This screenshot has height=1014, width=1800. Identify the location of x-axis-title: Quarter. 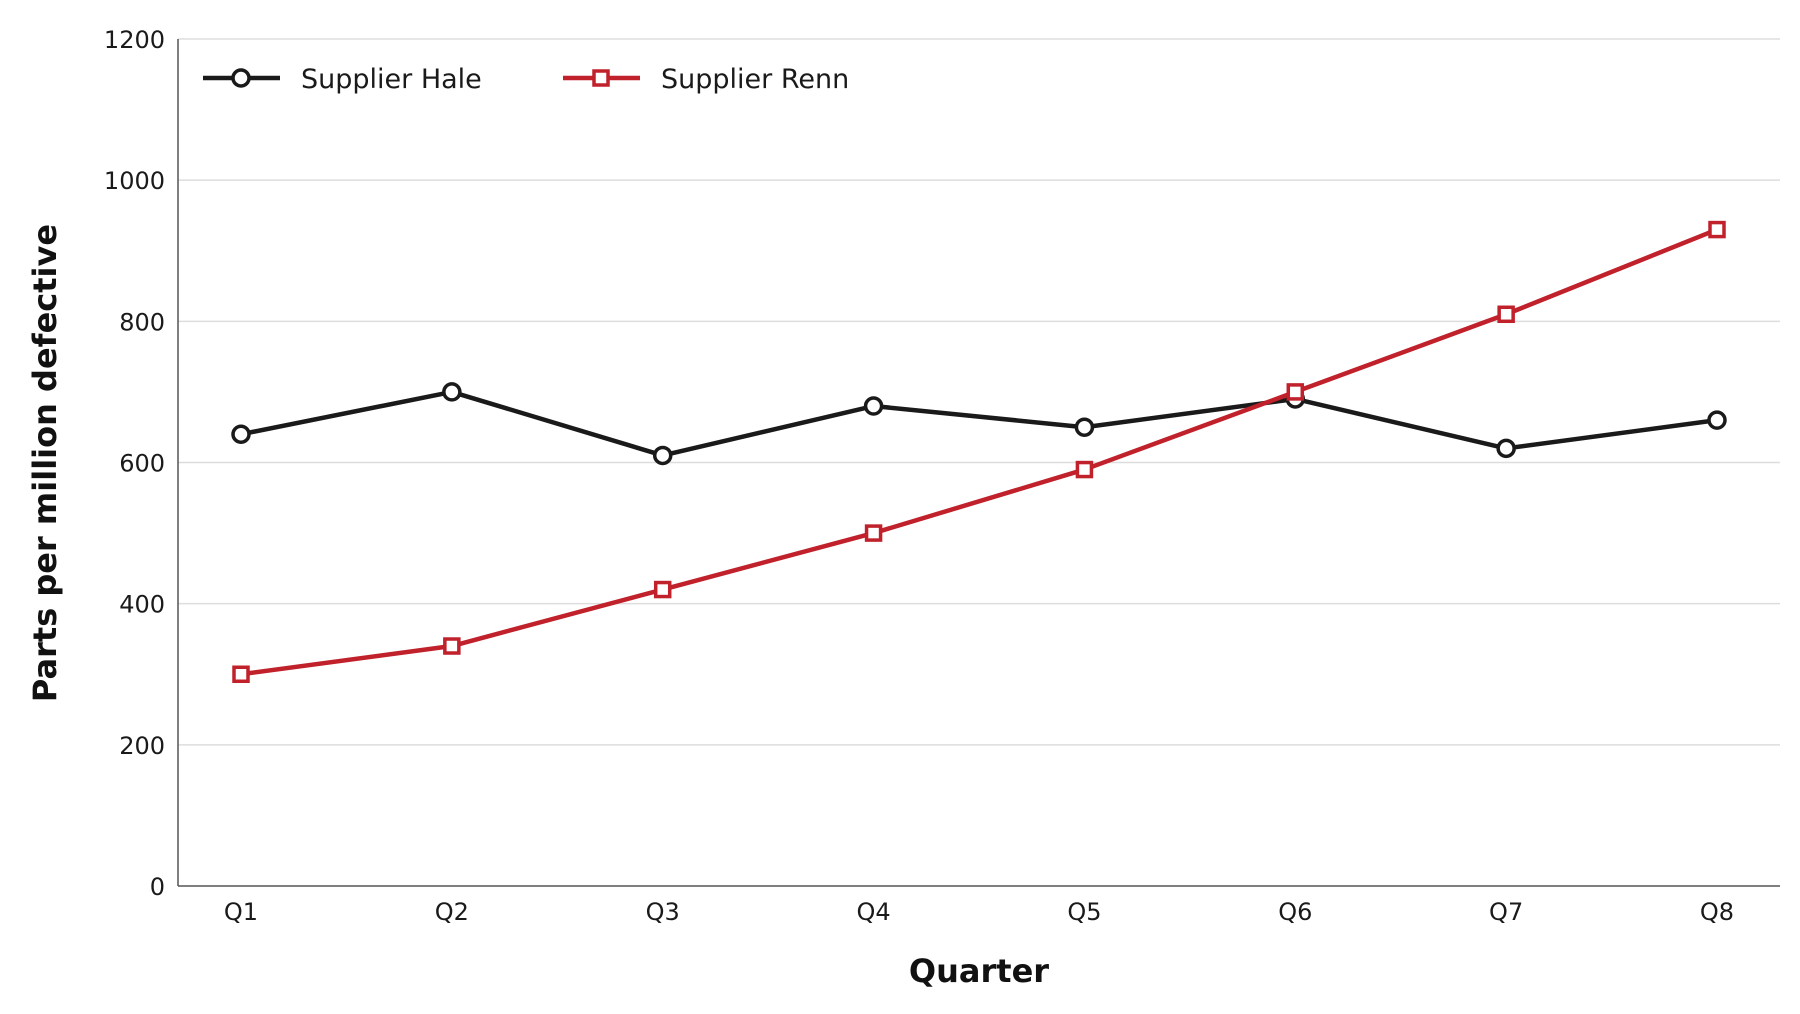
(979, 971).